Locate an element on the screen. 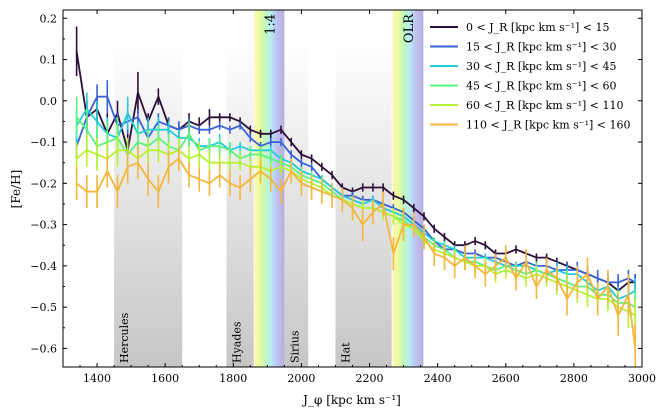  y-tick-label: 0.0 is located at coordinates (49, 101).